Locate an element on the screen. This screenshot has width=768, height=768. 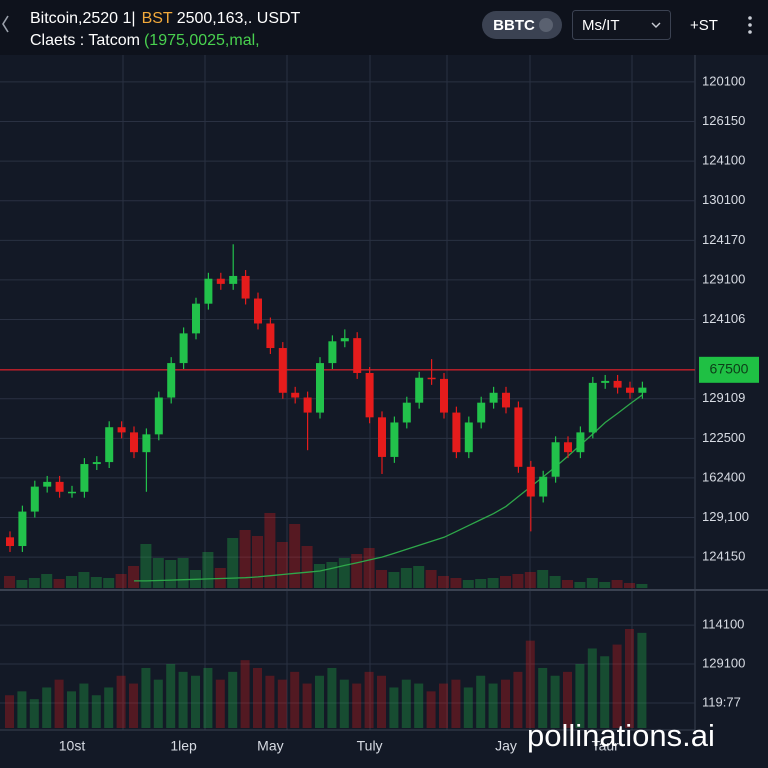
y-tick-label: 120100 is located at coordinates (723, 80).